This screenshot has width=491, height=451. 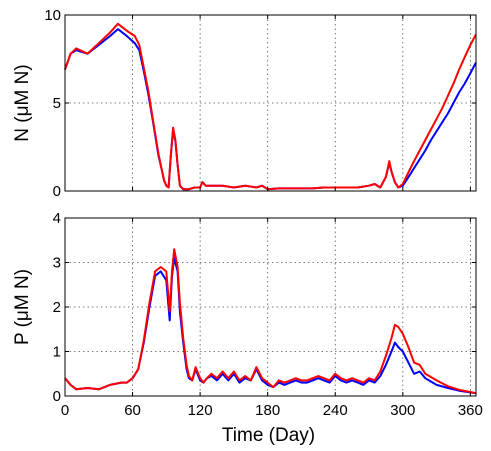 I want to click on p-y-tick-label: 4, so click(x=57, y=218).